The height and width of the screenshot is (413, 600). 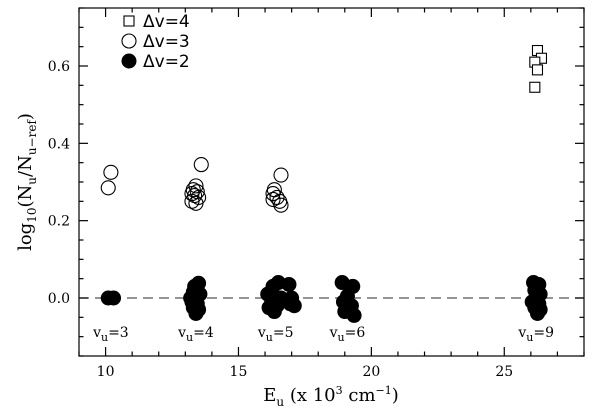 I want to click on x-axis-label: Eu (x 103 cm−1), so click(x=331, y=396).